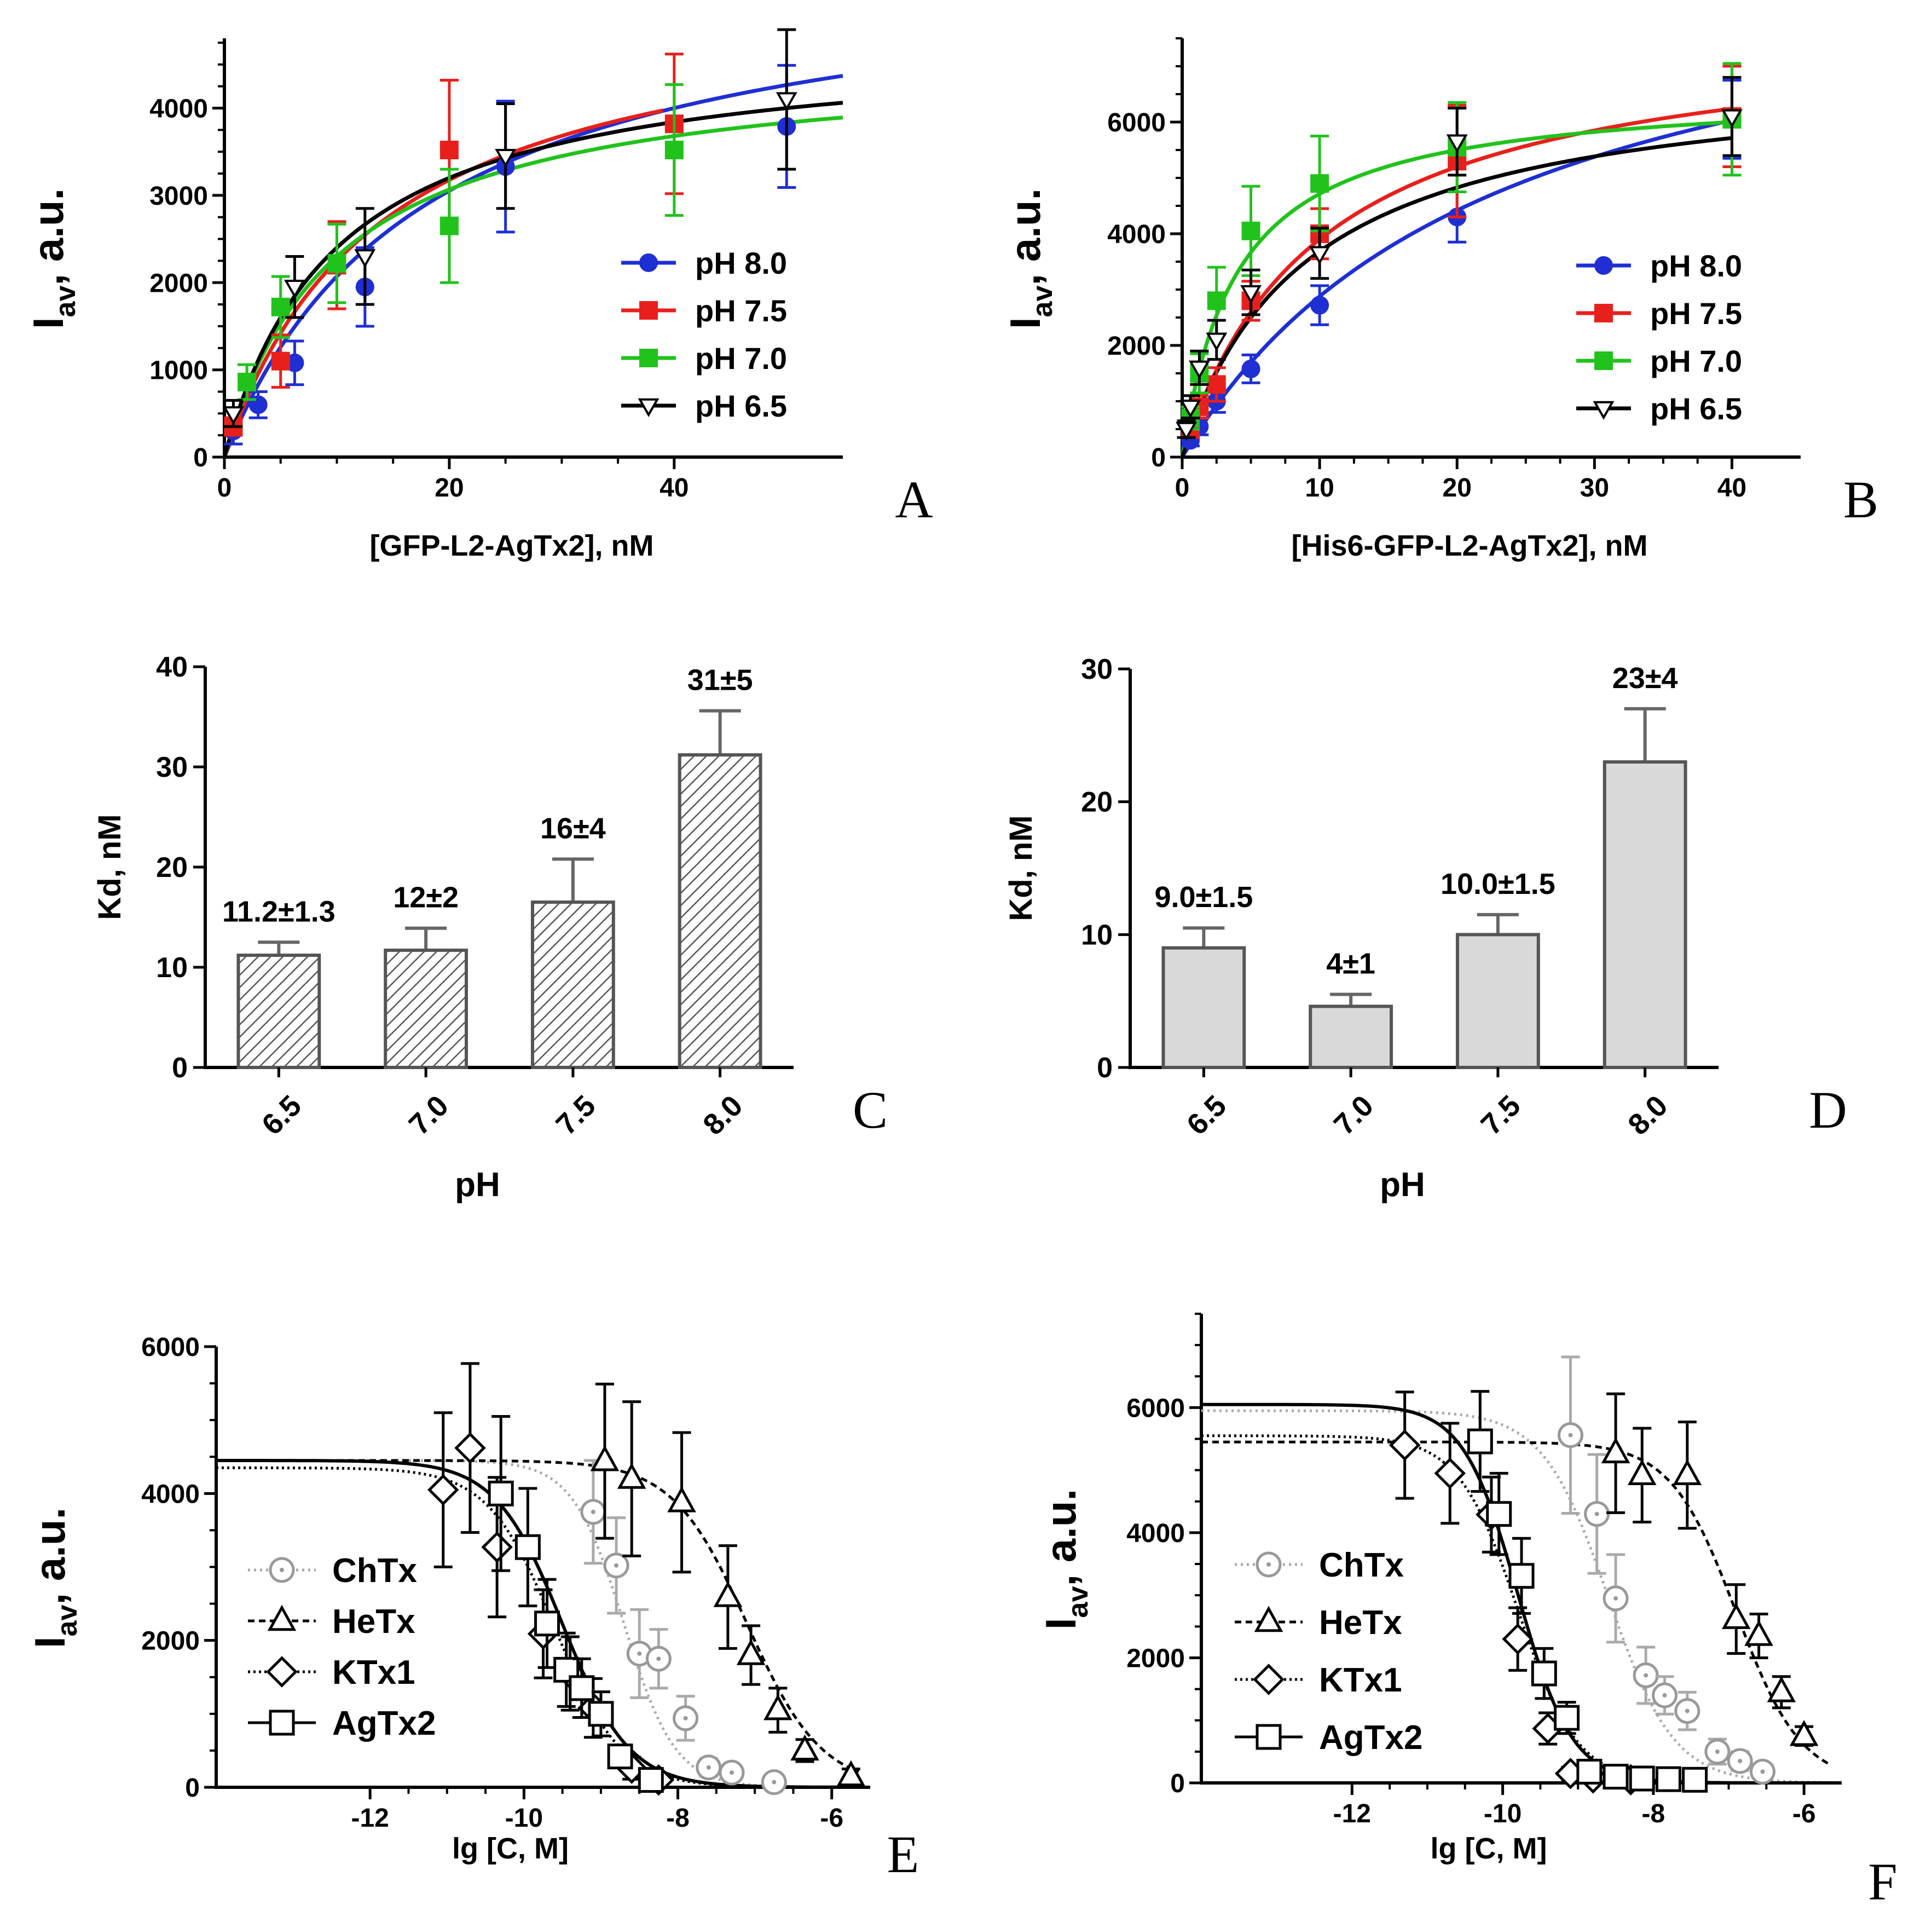 Image resolution: width=1932 pixels, height=1911 pixels. I want to click on y-tick-label: 3000, so click(178, 196).